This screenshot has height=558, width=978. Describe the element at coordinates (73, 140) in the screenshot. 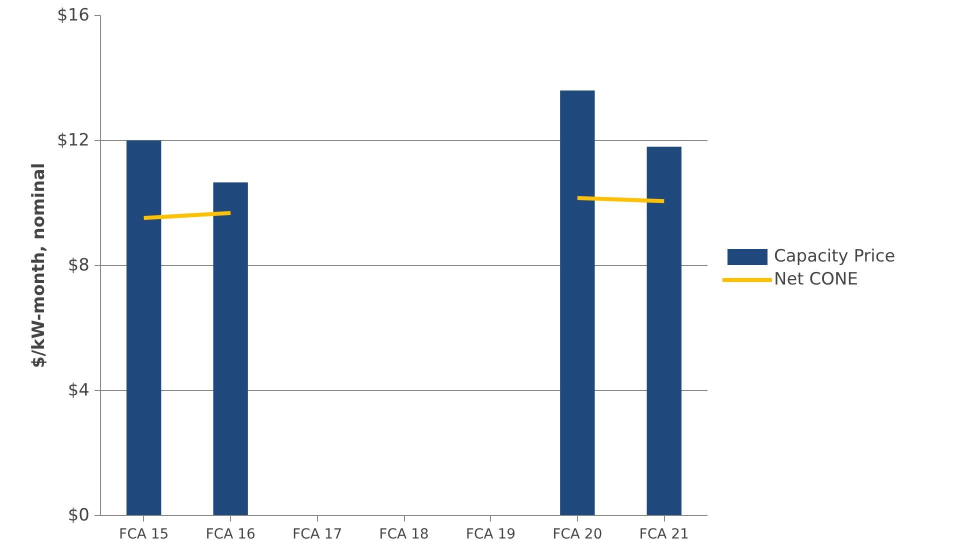

I see `y-tick-label: $12` at that location.